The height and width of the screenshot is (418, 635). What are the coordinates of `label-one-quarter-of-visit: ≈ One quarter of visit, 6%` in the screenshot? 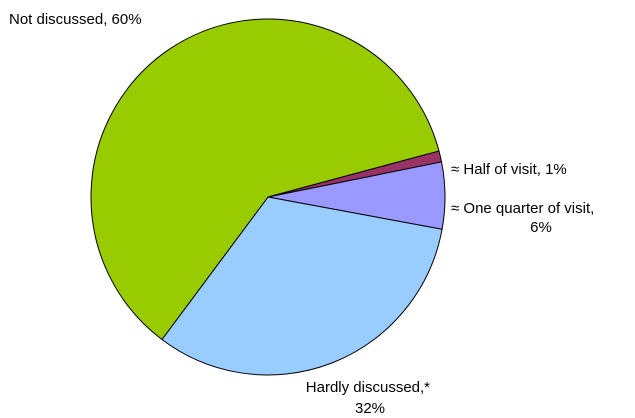 It's located at (524, 218).